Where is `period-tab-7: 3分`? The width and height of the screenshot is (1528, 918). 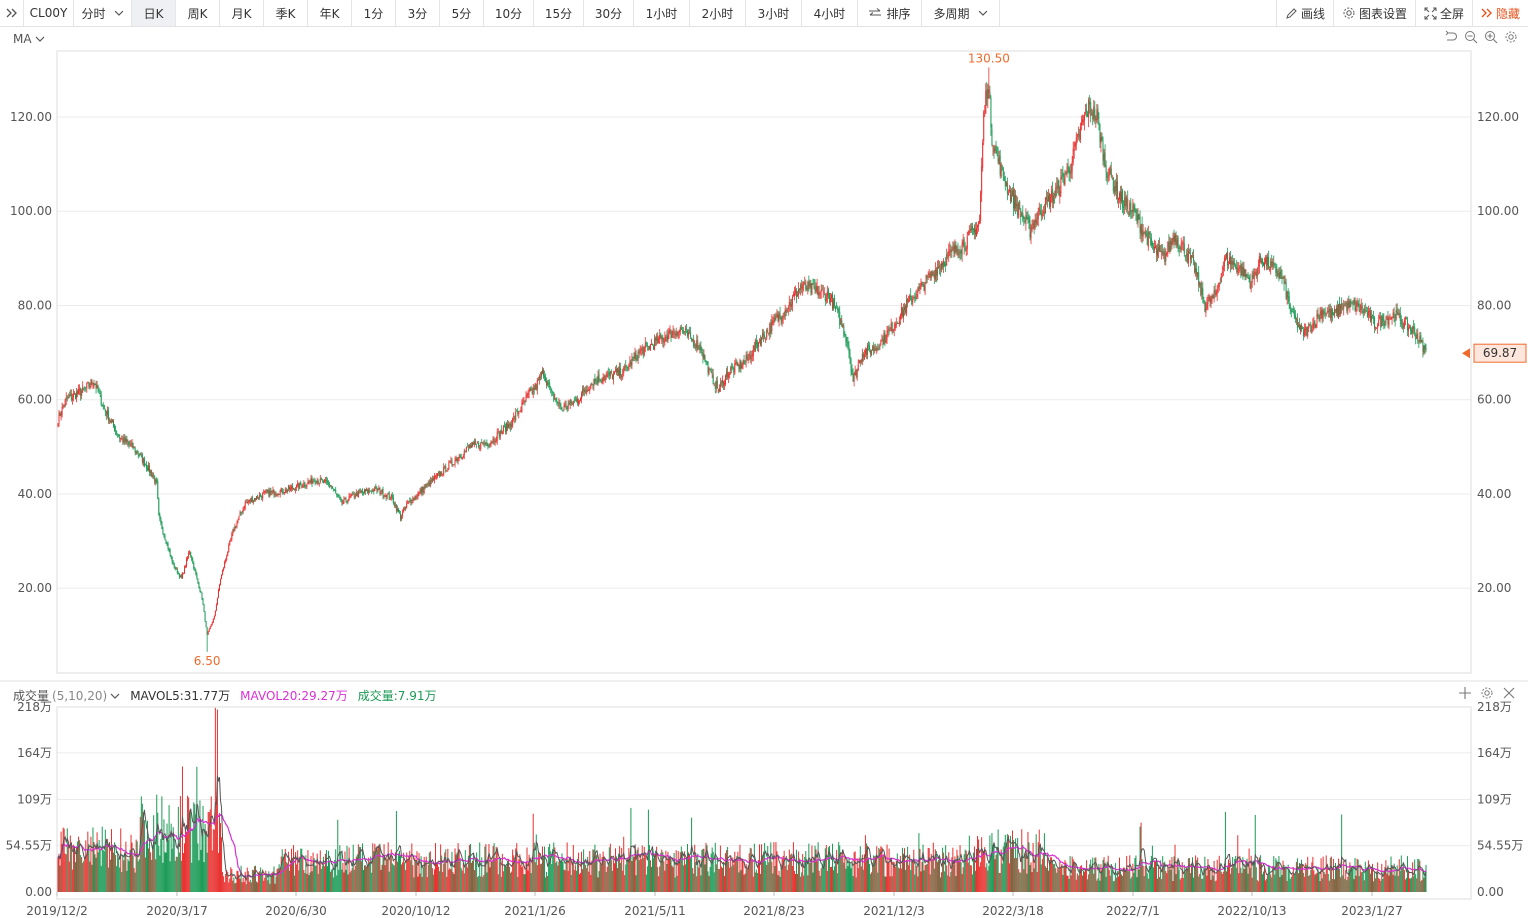
period-tab-7: 3分 is located at coordinates (418, 13).